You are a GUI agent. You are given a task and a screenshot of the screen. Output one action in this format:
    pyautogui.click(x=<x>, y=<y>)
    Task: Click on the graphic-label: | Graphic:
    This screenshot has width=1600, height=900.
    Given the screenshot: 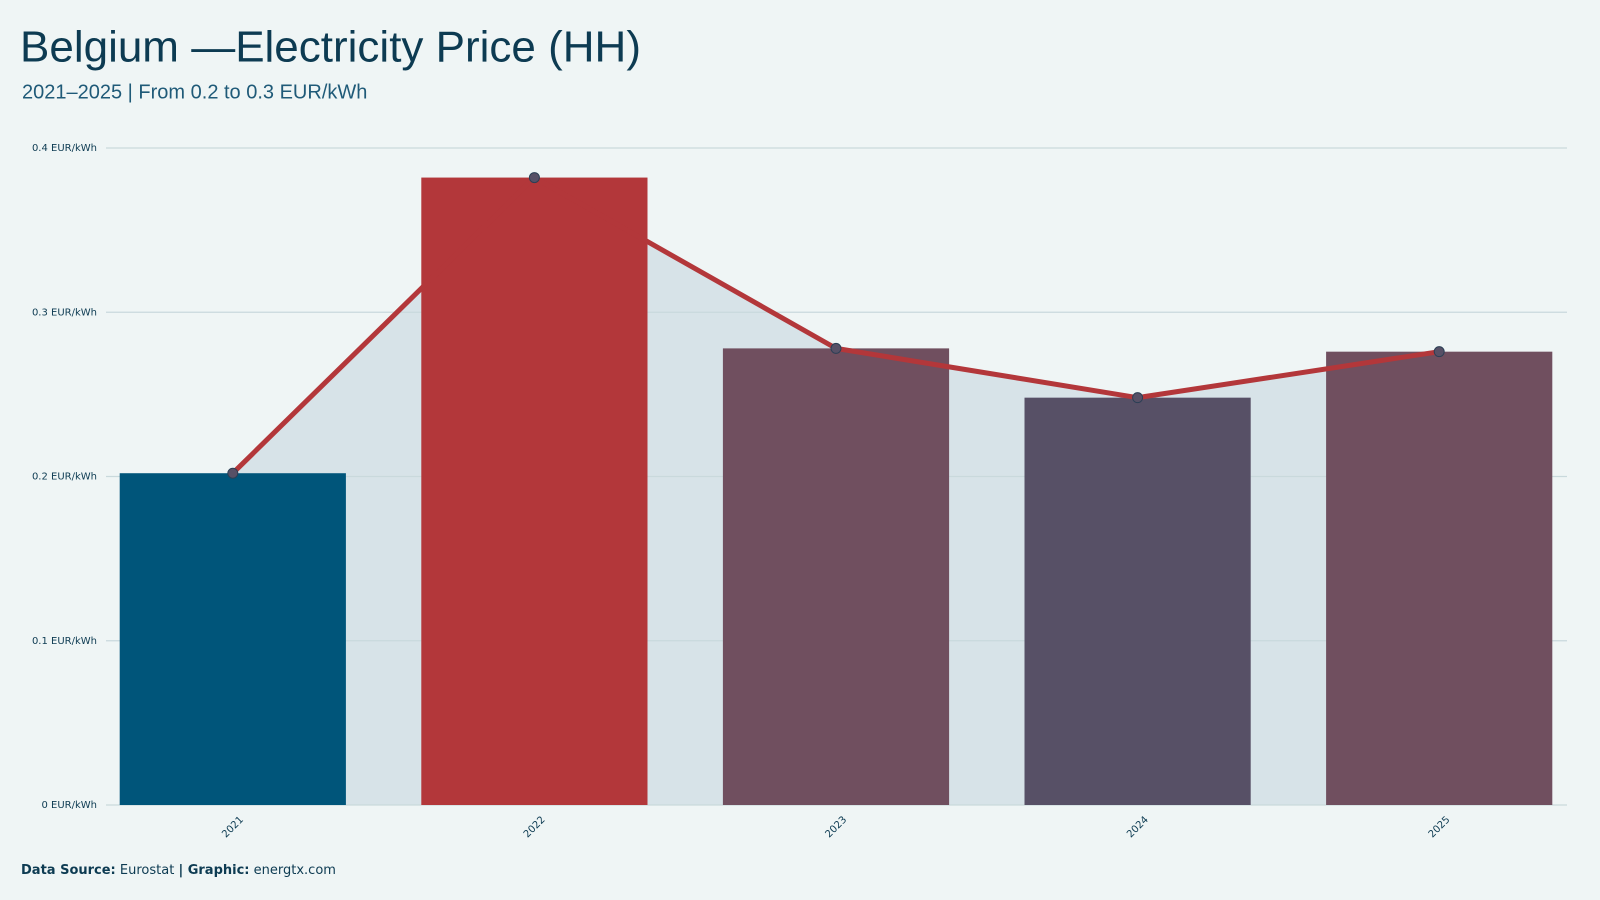 What is the action you would take?
    pyautogui.click(x=213, y=870)
    